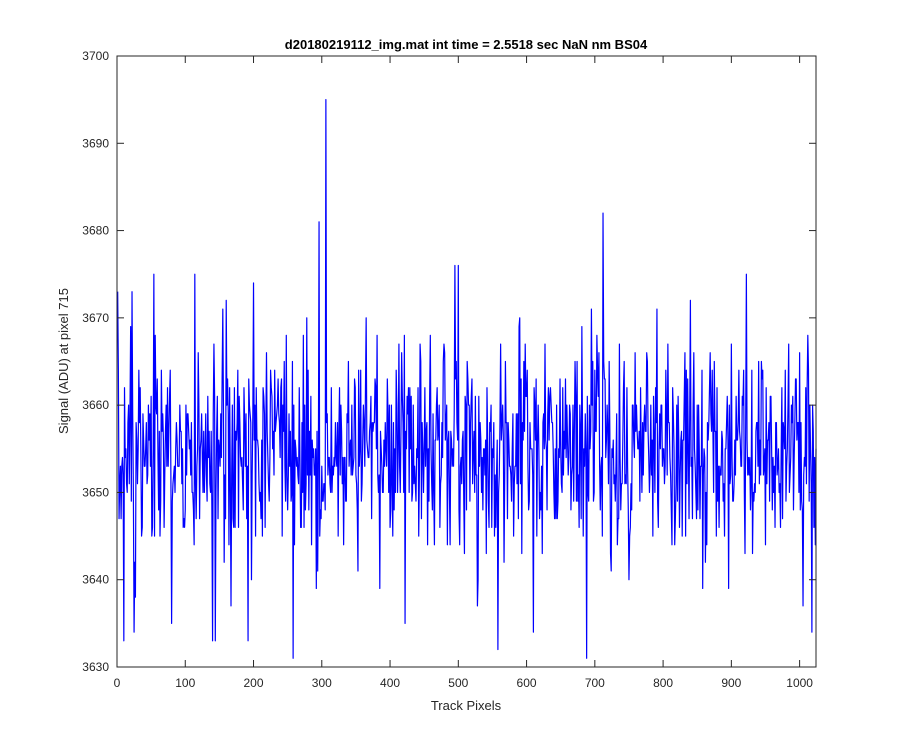 The image size is (900, 750). Describe the element at coordinates (95, 667) in the screenshot. I see `y-tick-label: 3630` at that location.